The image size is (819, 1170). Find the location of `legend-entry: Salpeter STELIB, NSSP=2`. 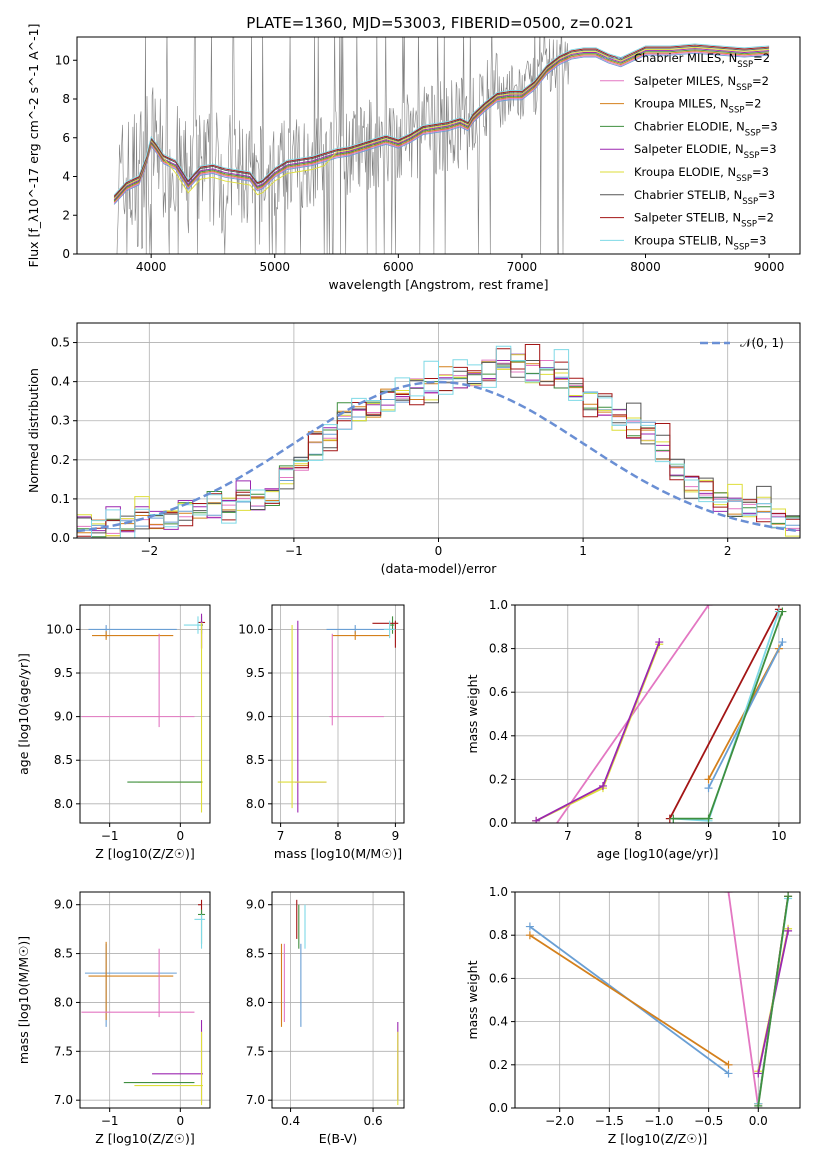

legend-entry: Salpeter STELIB, NSSP=2 is located at coordinates (704, 220).